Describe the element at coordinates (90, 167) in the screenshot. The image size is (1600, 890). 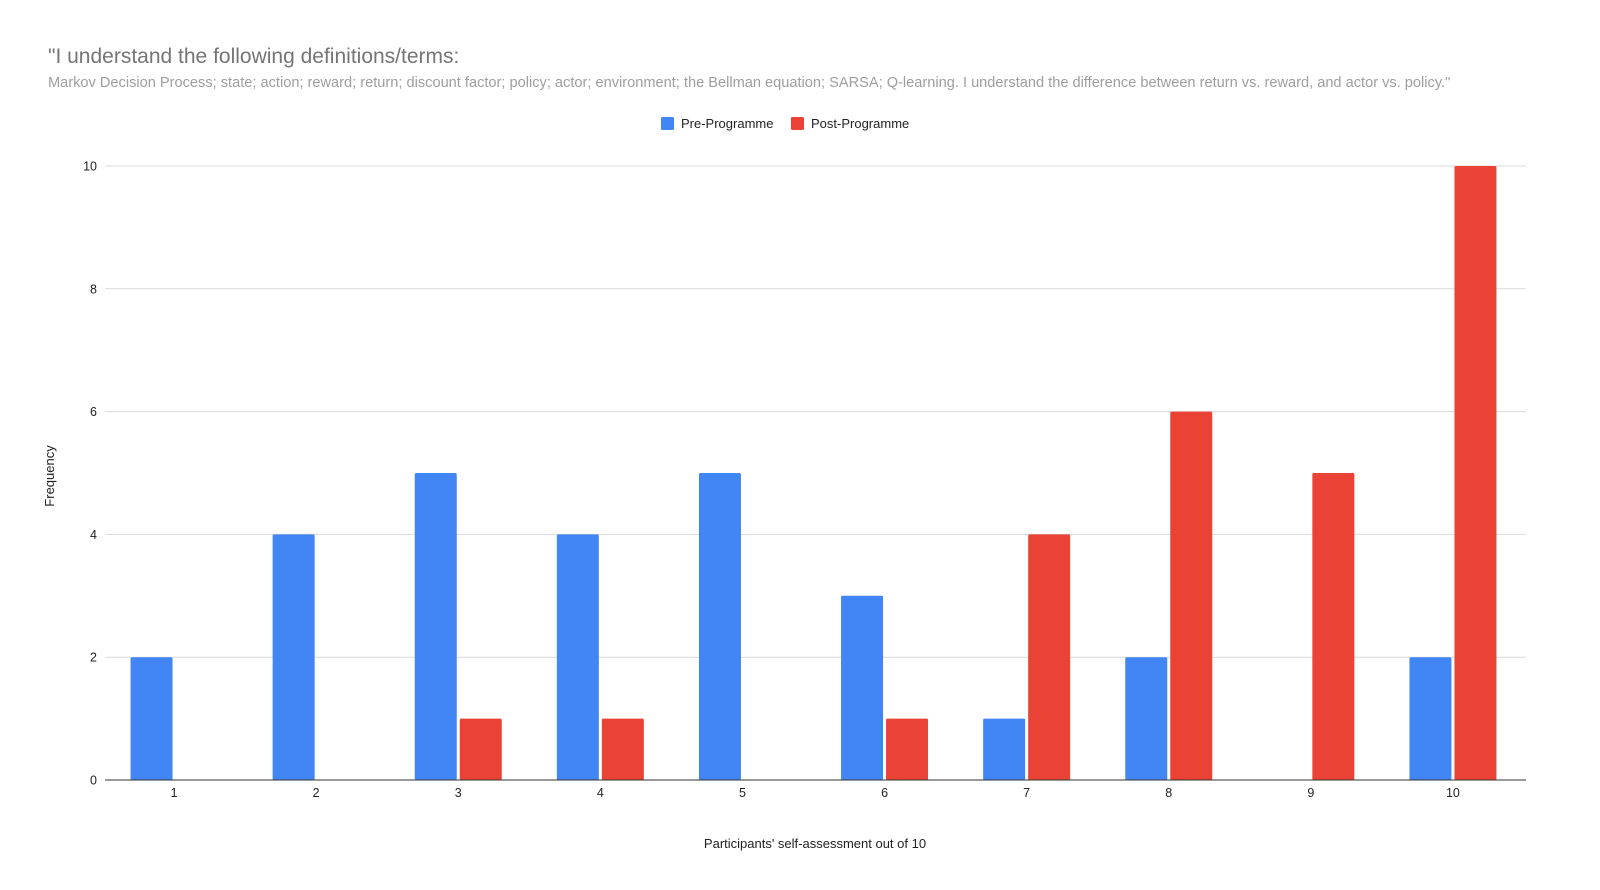
I see `y-tick-label: 10` at that location.